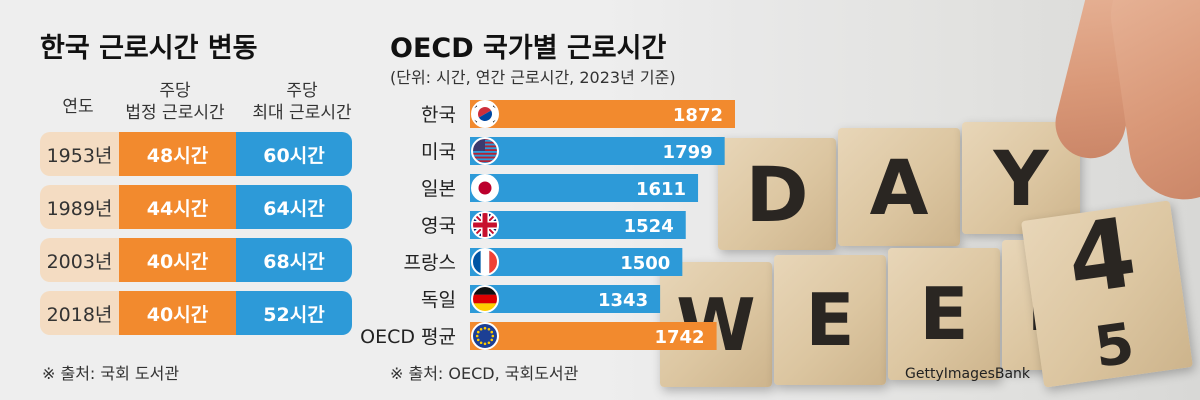 This screenshot has width=1200, height=400. I want to click on header-max-line1: 주당, so click(302, 91).